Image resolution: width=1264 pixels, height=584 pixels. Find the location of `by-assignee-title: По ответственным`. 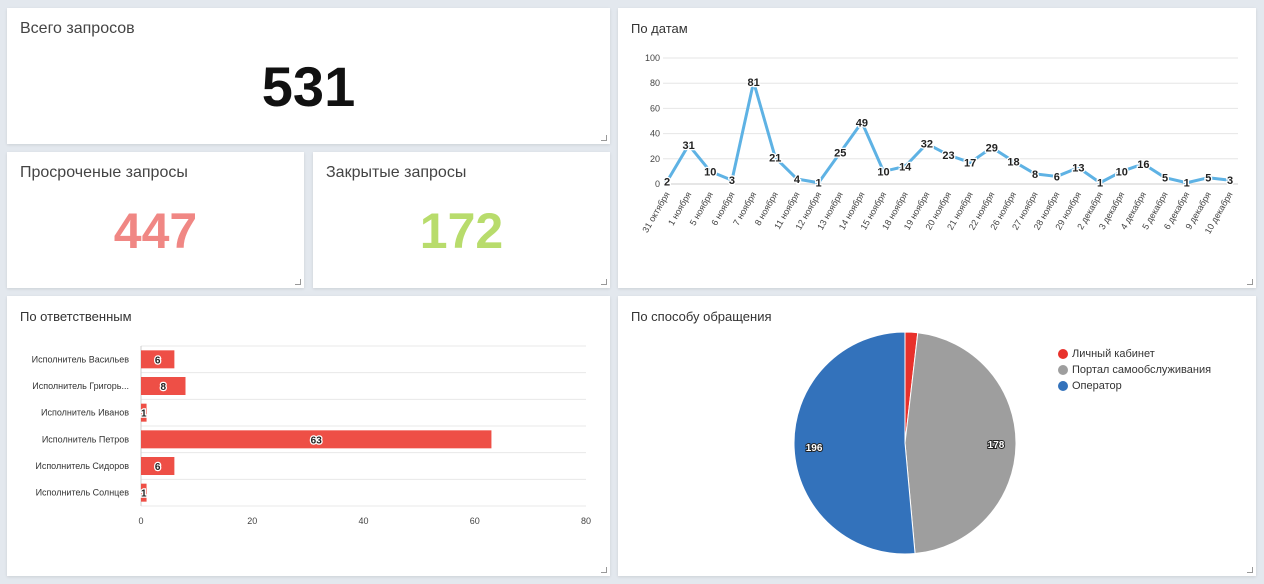

by-assignee-title: По ответственным is located at coordinates (76, 316).